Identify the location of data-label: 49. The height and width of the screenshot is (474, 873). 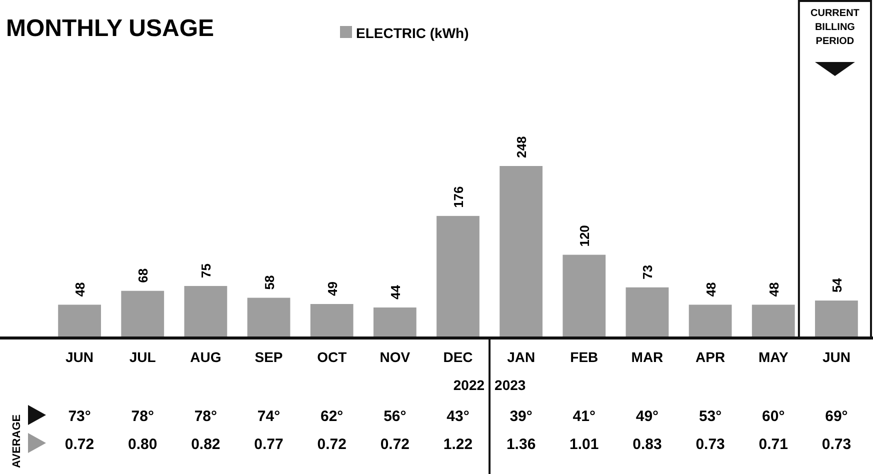
(332, 289).